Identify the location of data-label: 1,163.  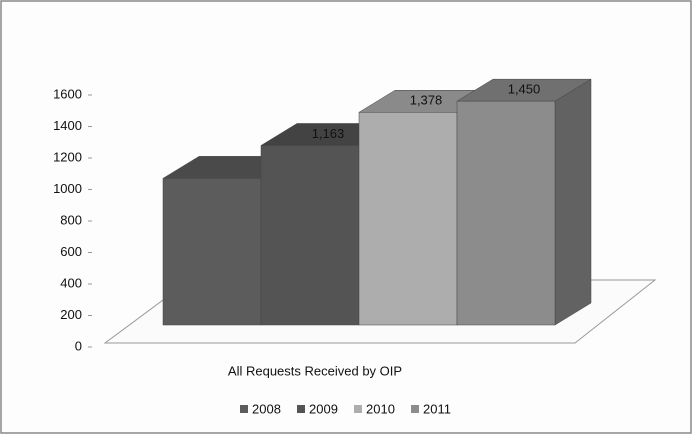
(328, 133).